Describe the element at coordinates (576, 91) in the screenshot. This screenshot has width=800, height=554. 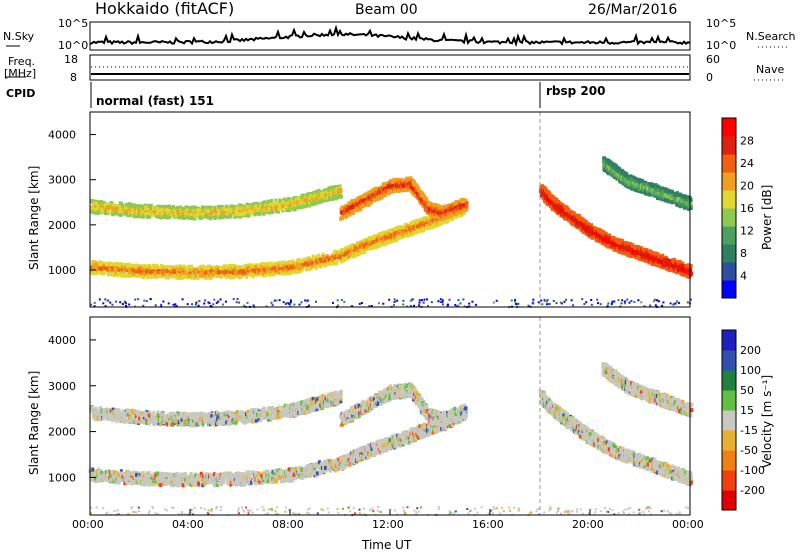
I see `cpid-mode-2: rbsp 200` at that location.